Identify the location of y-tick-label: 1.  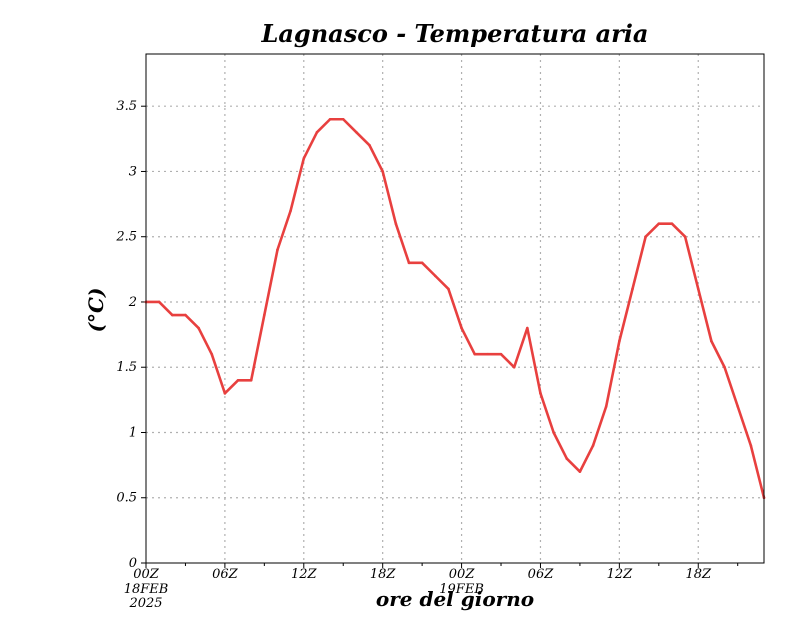
(133, 432).